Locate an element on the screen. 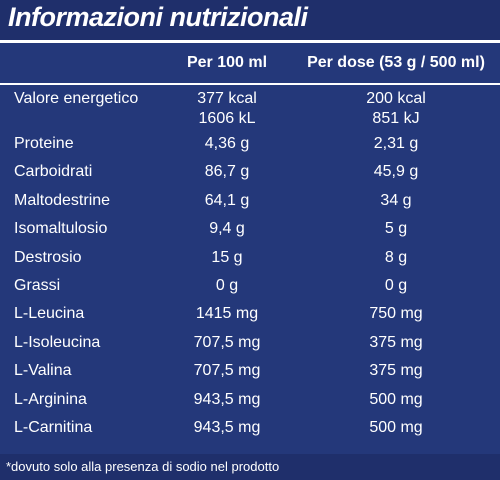 Image resolution: width=500 pixels, height=480 pixels. table-row: L-Valina 707,5 mg 375 mg is located at coordinates (250, 373).